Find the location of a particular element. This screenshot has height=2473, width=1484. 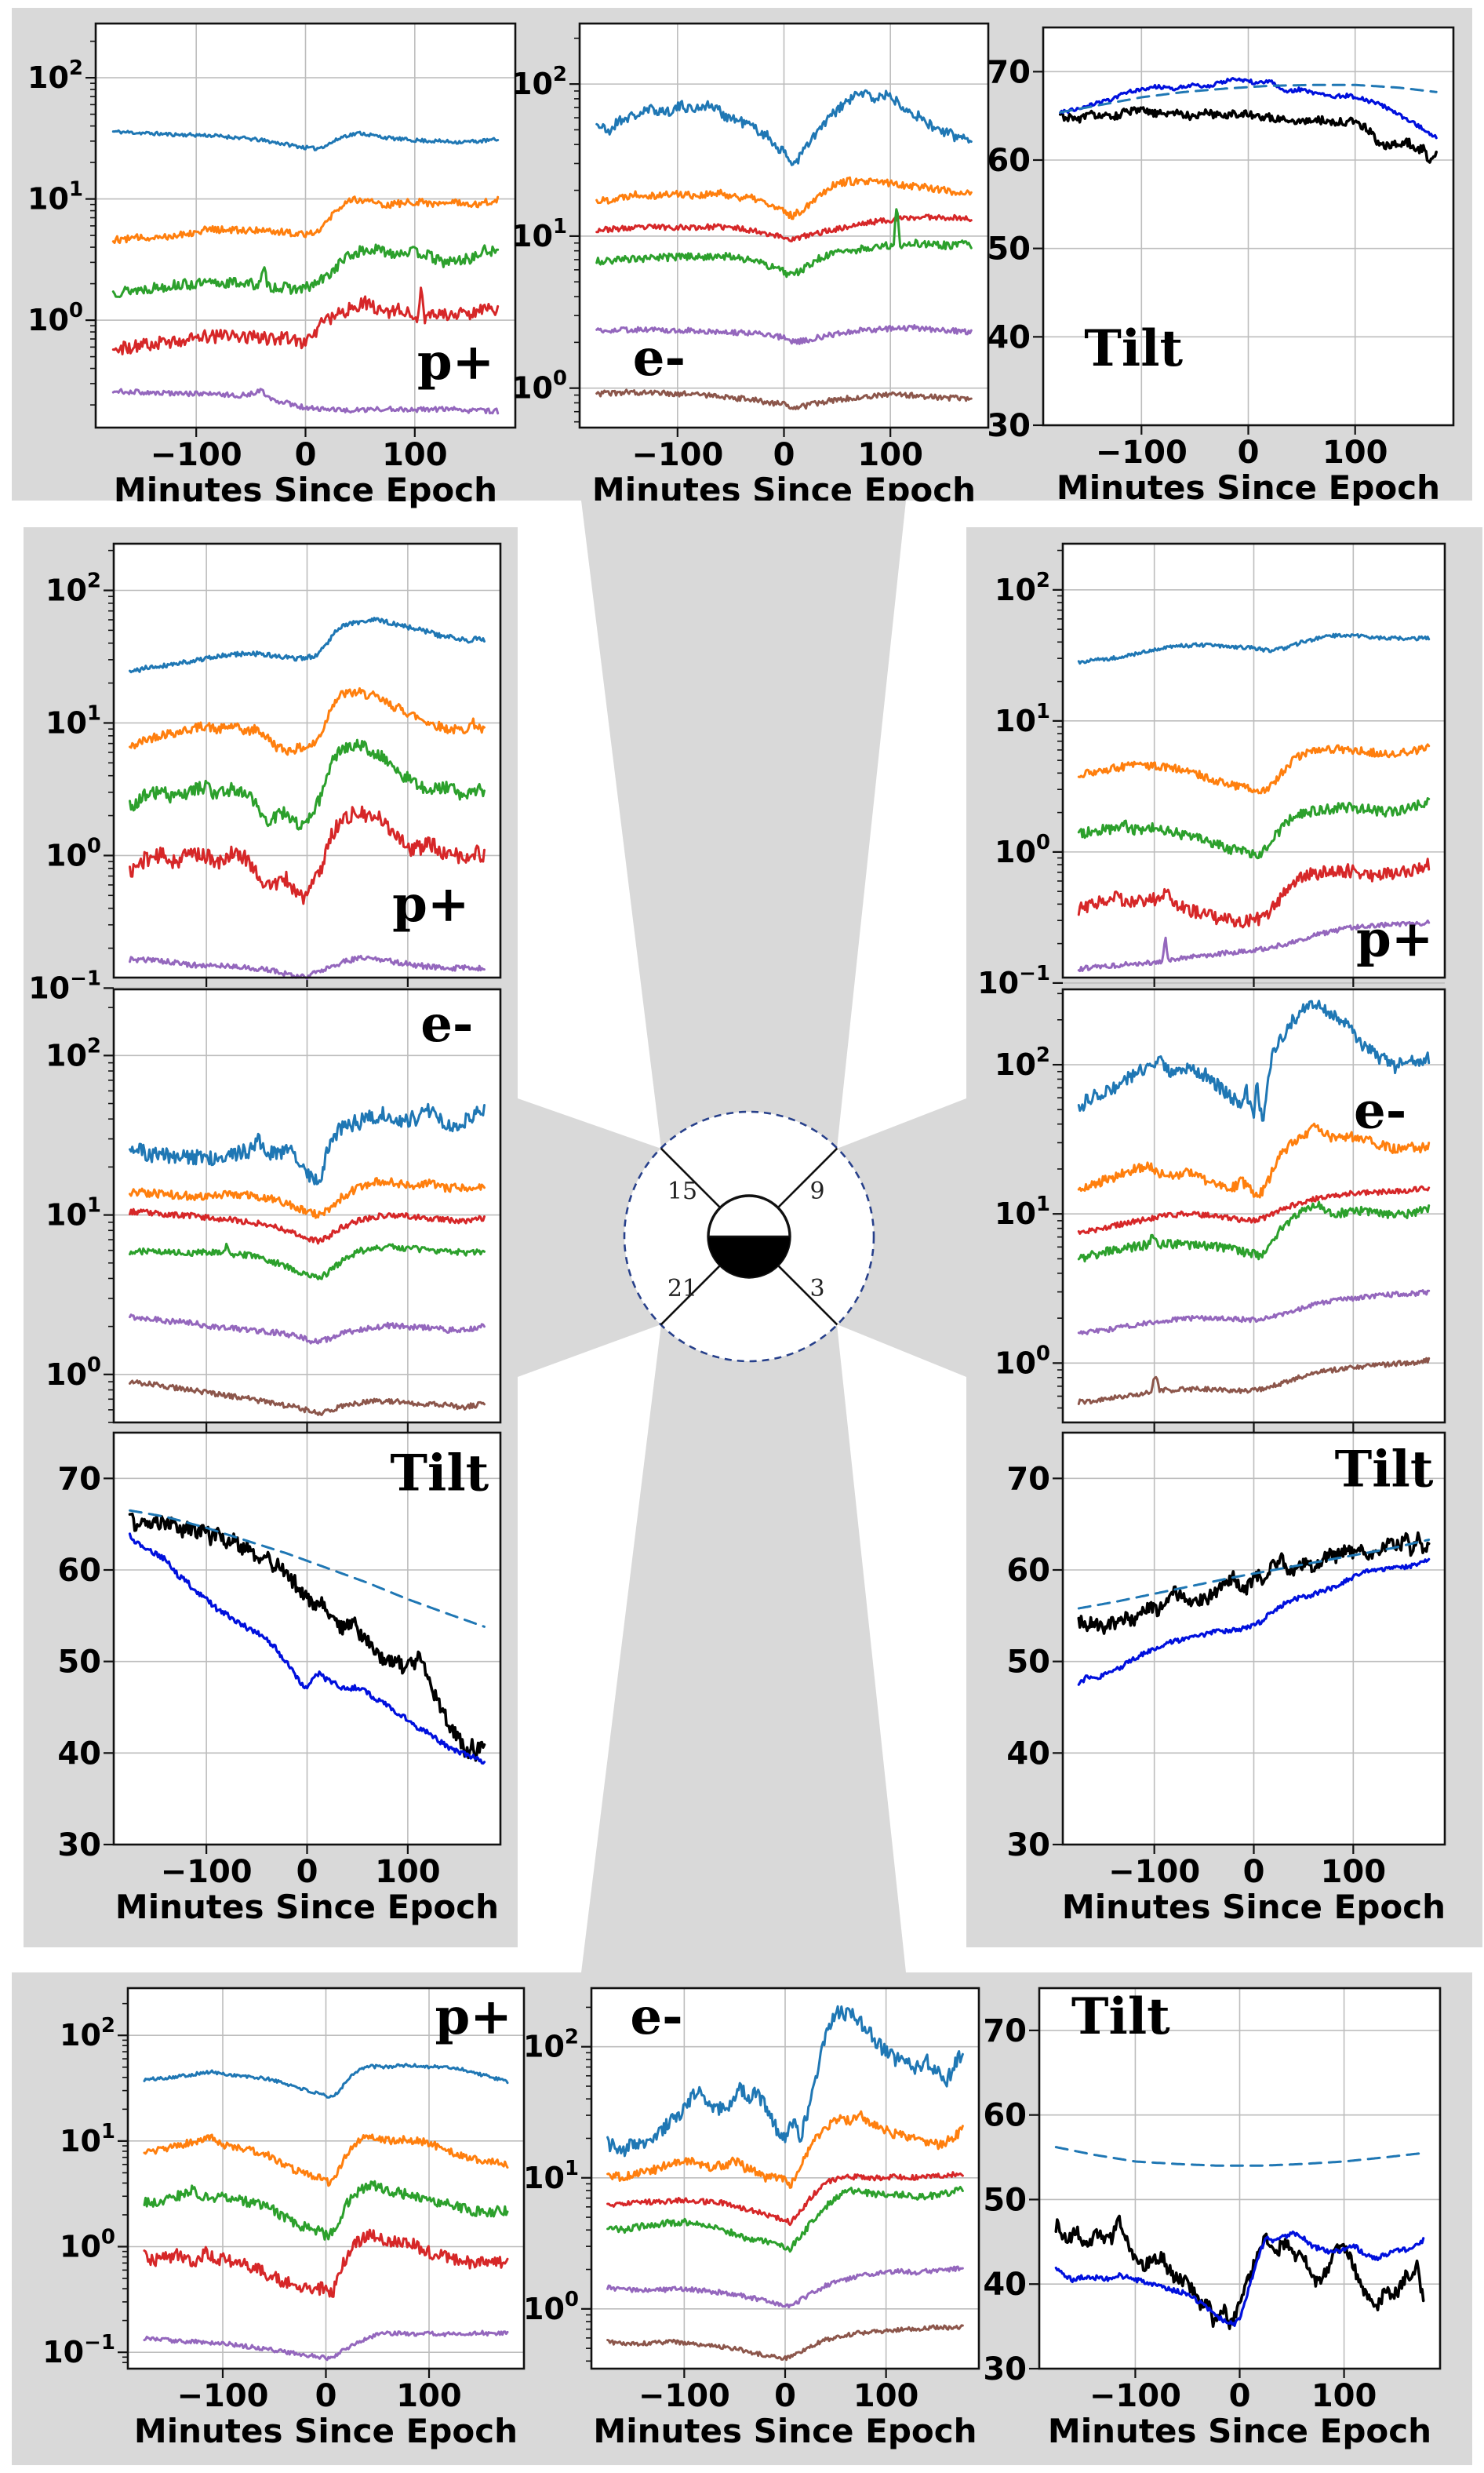

series-tilt-model is located at coordinates (1248, 109).